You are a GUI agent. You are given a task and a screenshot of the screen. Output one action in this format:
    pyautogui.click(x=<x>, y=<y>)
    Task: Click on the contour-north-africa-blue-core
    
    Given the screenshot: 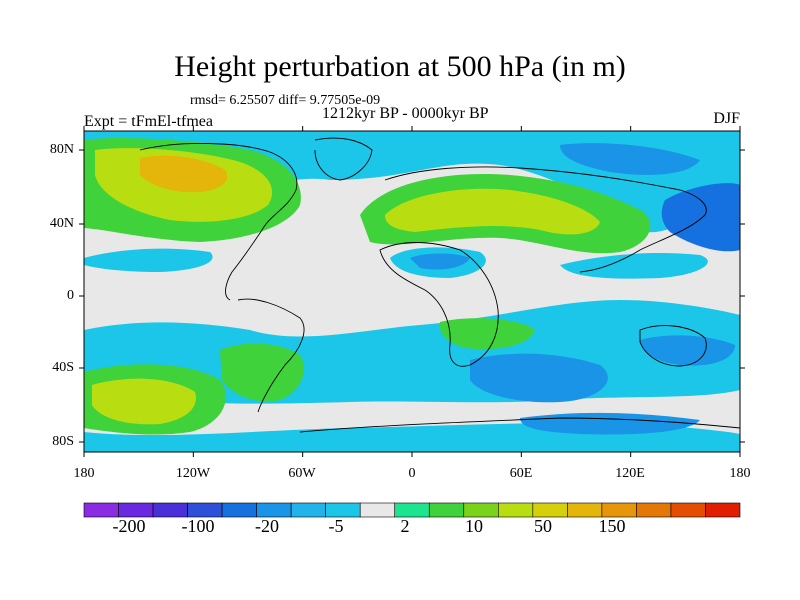 What is the action you would take?
    pyautogui.click(x=440, y=261)
    